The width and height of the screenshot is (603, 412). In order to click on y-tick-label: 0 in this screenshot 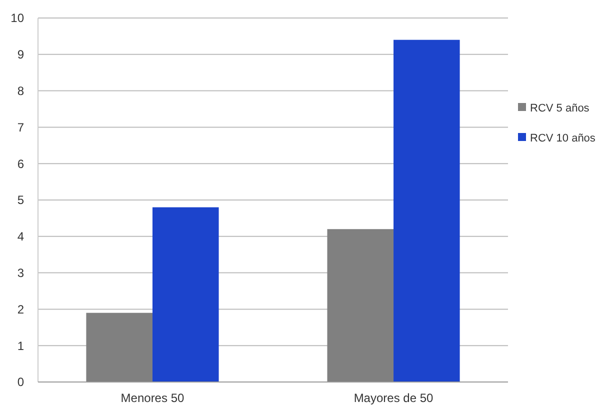, I will do `click(20, 382)`.